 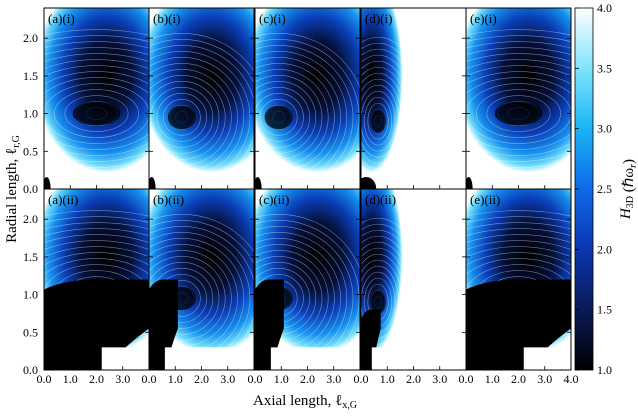 I want to click on colorbar-tick-label: 1.0, so click(x=604, y=370).